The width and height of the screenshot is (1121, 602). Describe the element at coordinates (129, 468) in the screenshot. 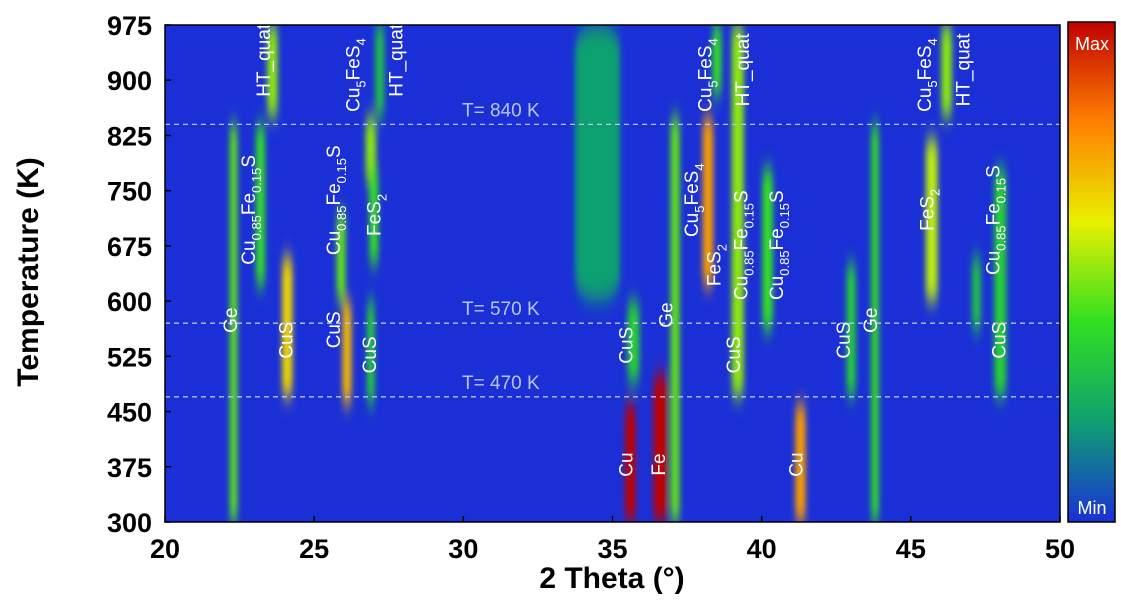

I see `y-tick-label: 375` at that location.